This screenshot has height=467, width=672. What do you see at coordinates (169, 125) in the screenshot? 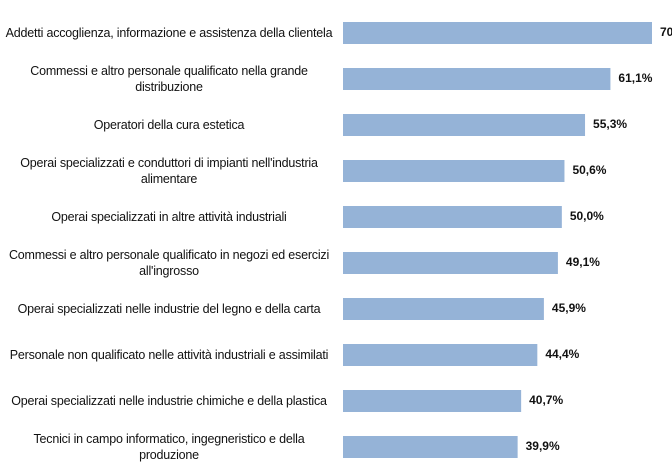
I see `category-label: Operatori della cura estetica` at bounding box center [169, 125].